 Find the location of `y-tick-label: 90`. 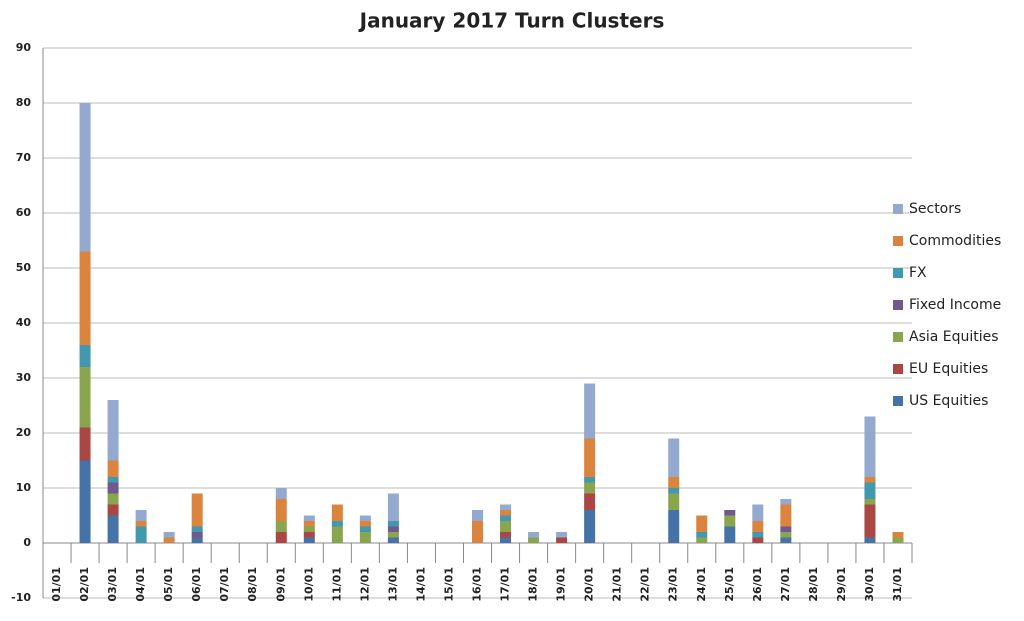

y-tick-label: 90 is located at coordinates (24, 47).